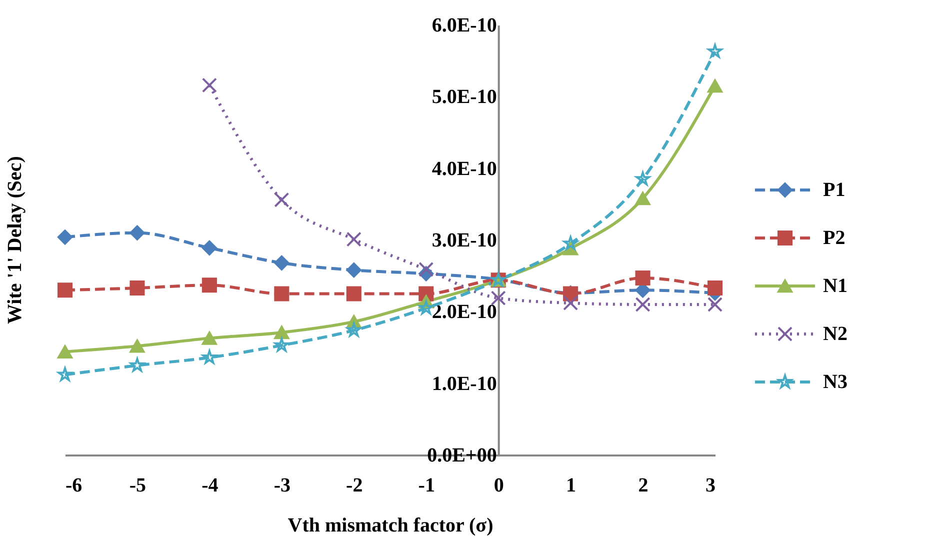 The image size is (926, 560). Describe the element at coordinates (391, 525) in the screenshot. I see `x-axis-title: Vth mismatch factor (σ)` at that location.